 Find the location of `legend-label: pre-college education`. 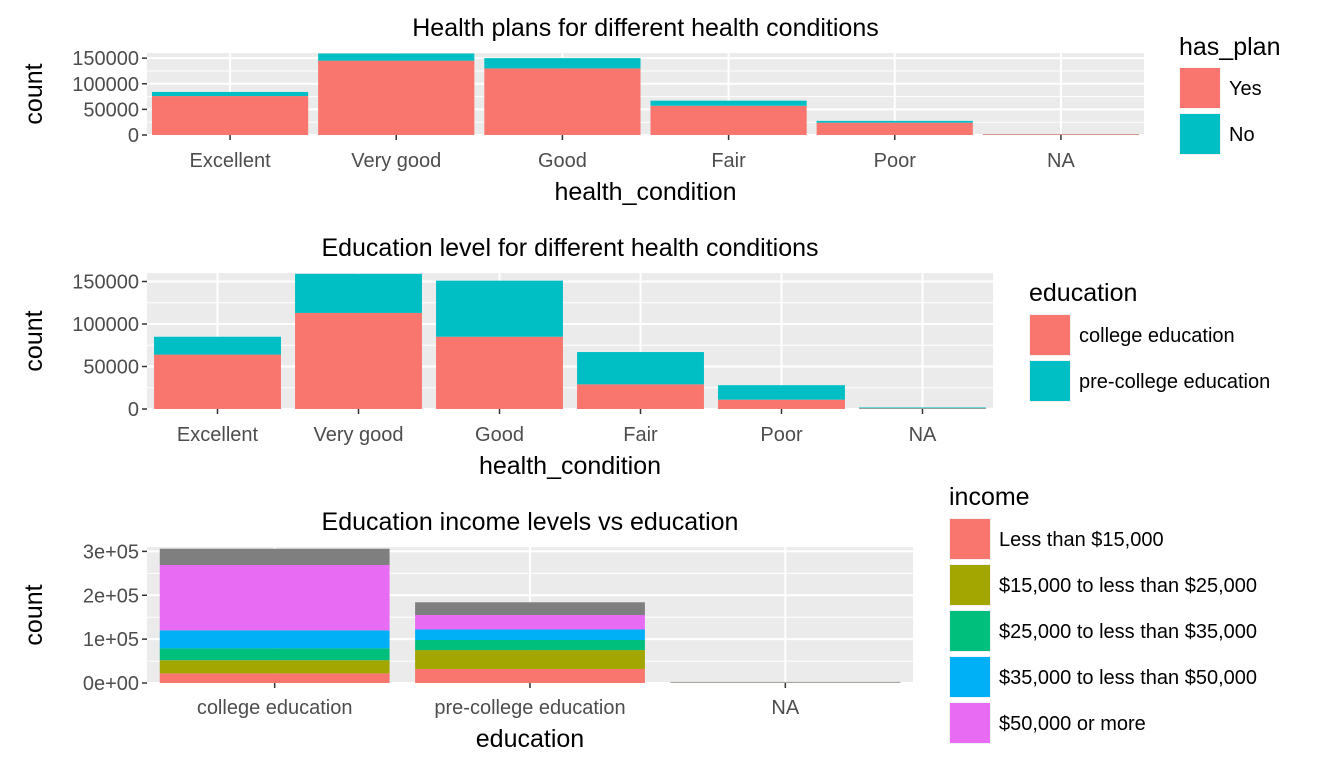

legend-label: pre-college education is located at coordinates (1174, 382).